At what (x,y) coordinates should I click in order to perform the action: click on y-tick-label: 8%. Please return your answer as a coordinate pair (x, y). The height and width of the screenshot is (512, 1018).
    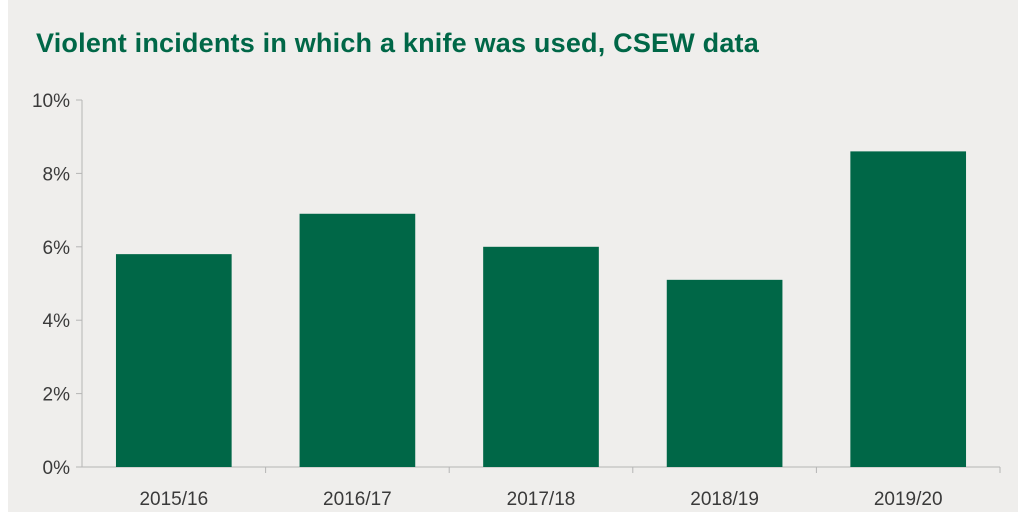
    Looking at the image, I should click on (57, 174).